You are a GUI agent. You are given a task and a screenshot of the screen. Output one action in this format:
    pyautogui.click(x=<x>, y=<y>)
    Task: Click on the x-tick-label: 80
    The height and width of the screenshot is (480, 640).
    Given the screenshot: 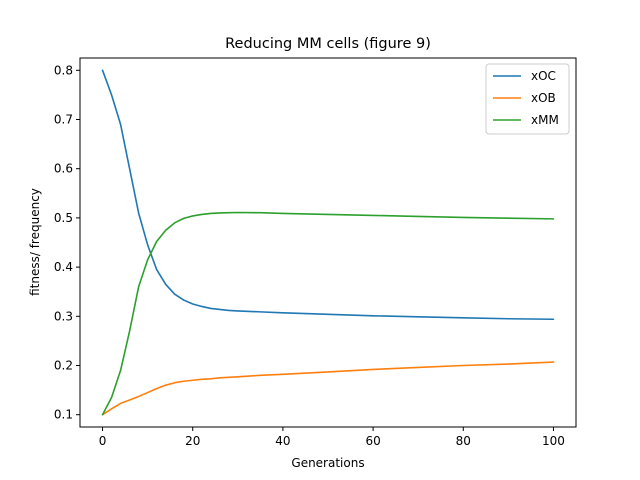 What is the action you would take?
    pyautogui.click(x=463, y=441)
    